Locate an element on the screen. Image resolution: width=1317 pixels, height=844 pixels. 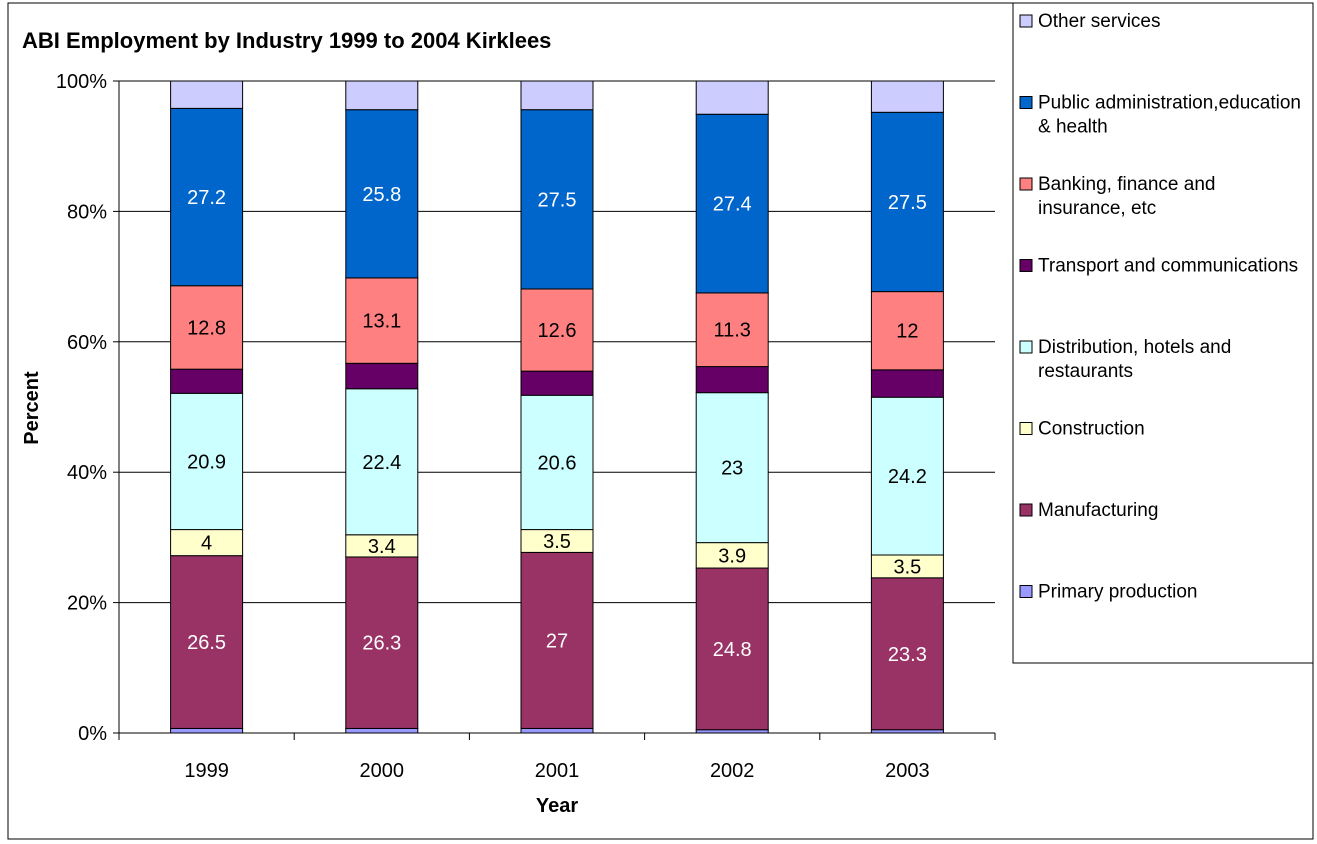
x-tick-label: 2002 is located at coordinates (732, 771).